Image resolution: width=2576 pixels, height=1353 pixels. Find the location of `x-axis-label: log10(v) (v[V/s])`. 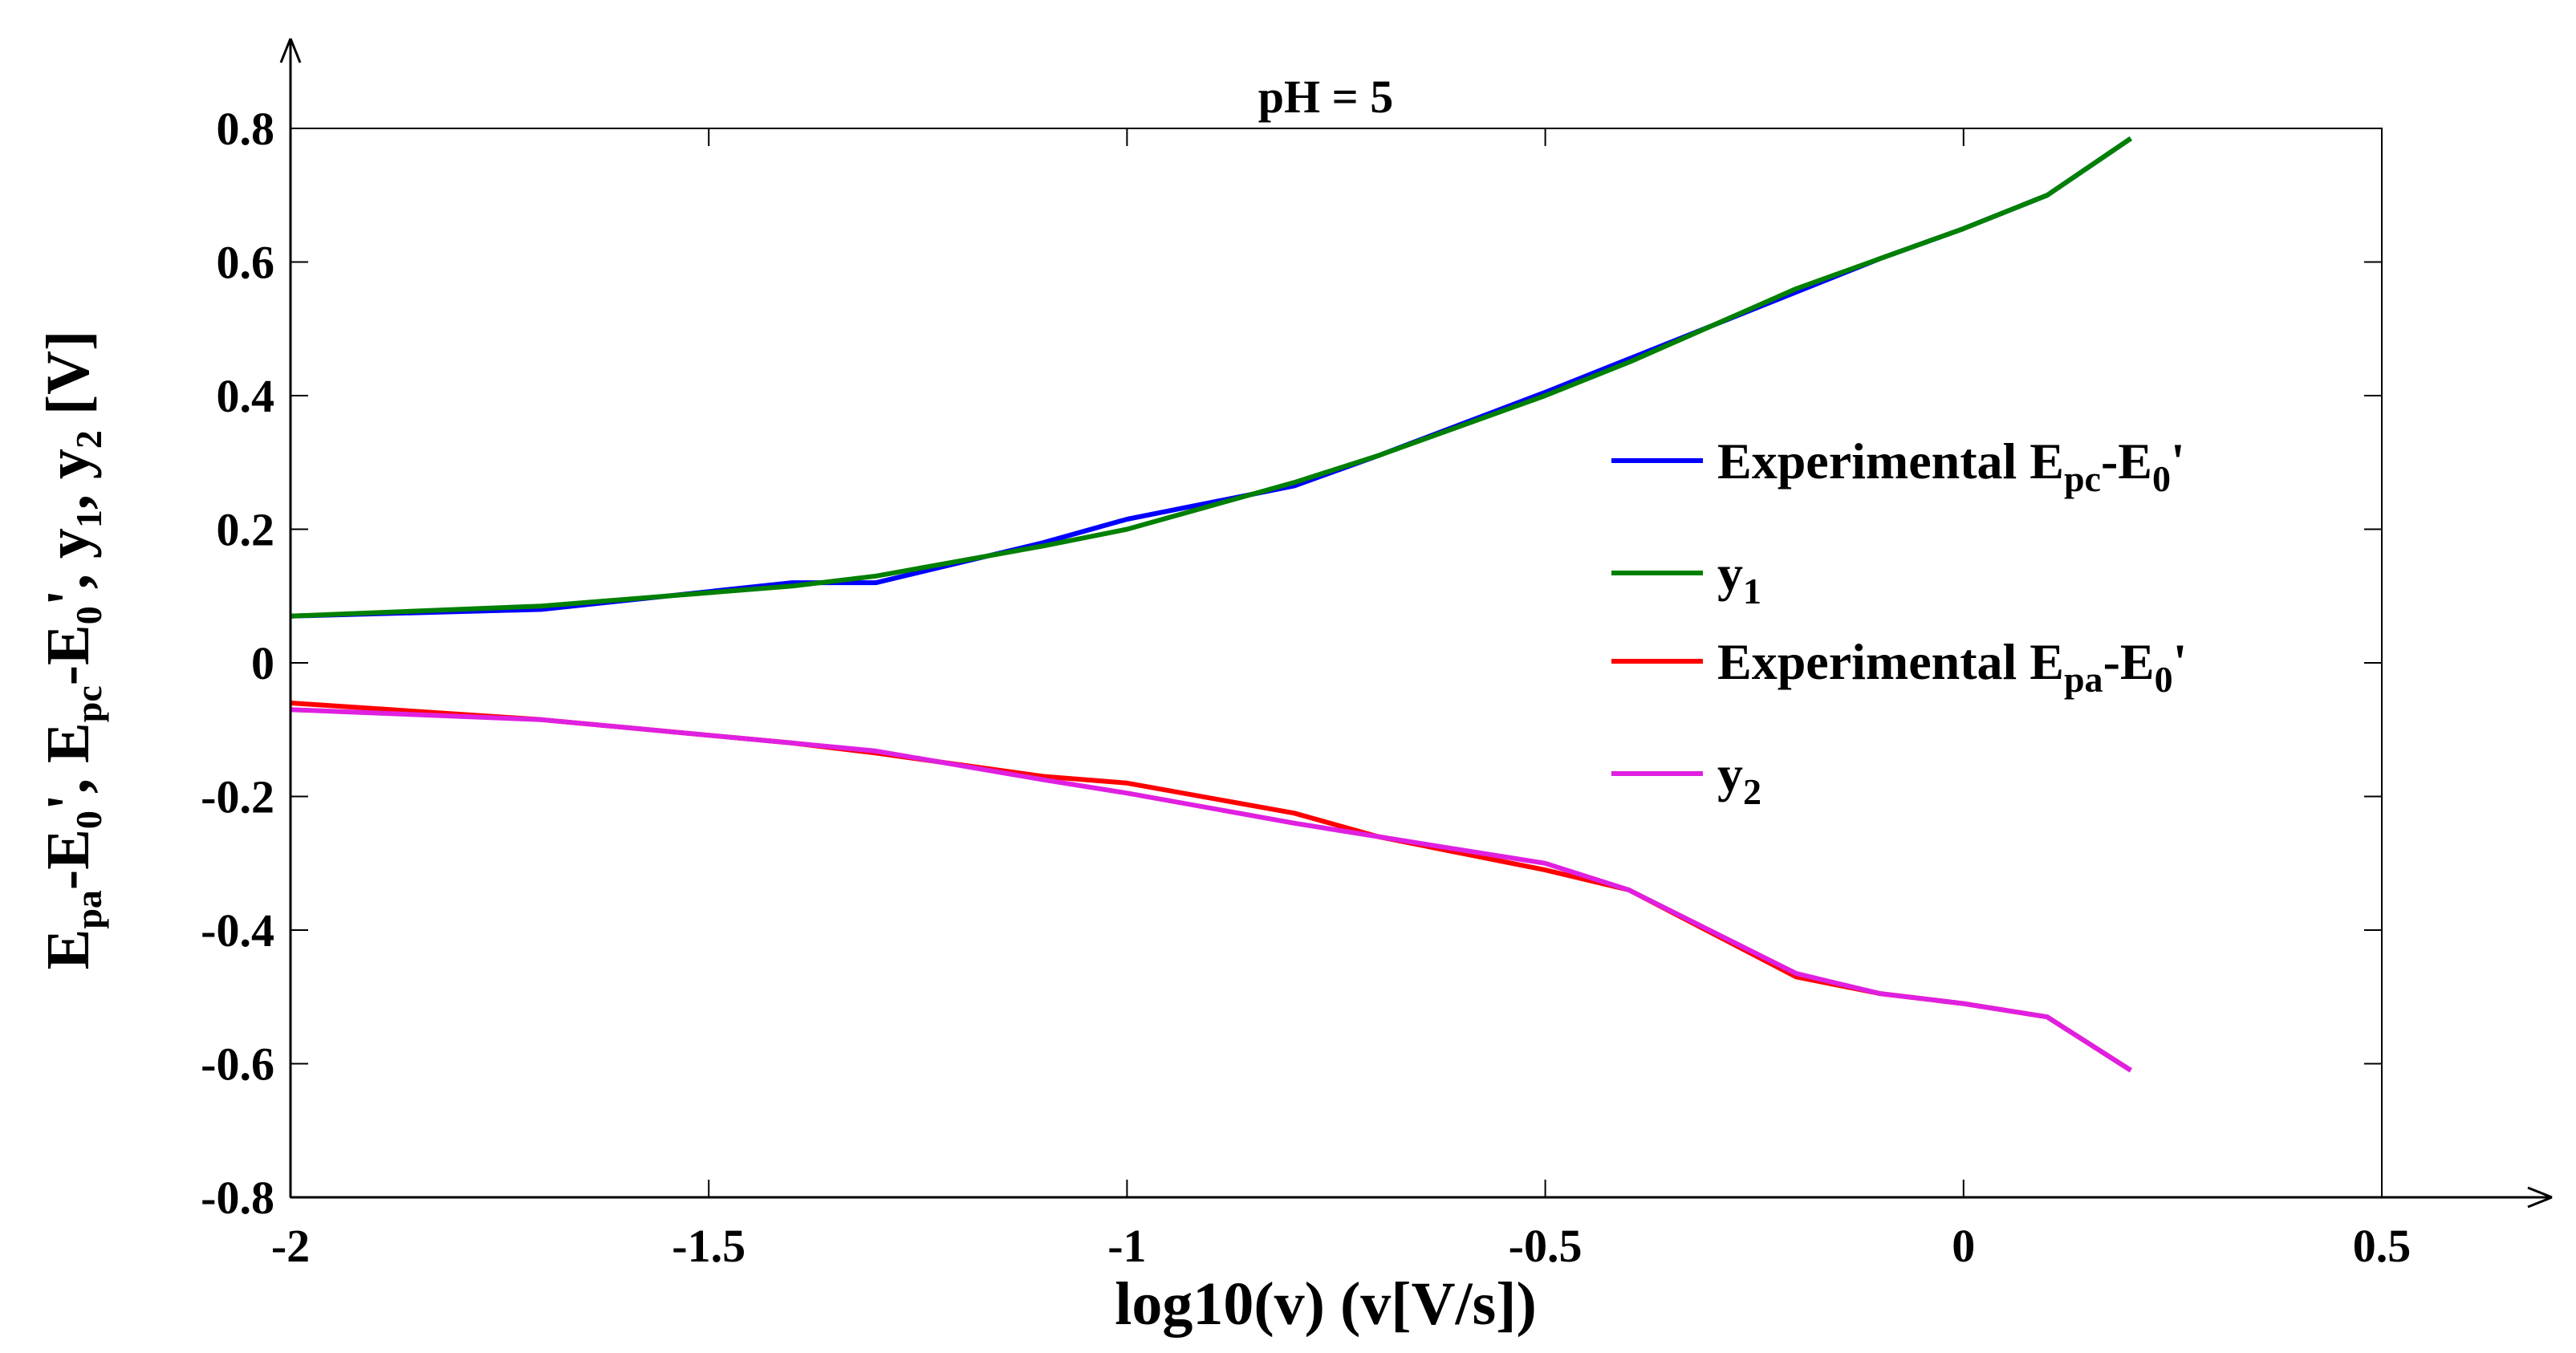

x-axis-label: log10(v) (v[V/s]) is located at coordinates (1326, 1304).